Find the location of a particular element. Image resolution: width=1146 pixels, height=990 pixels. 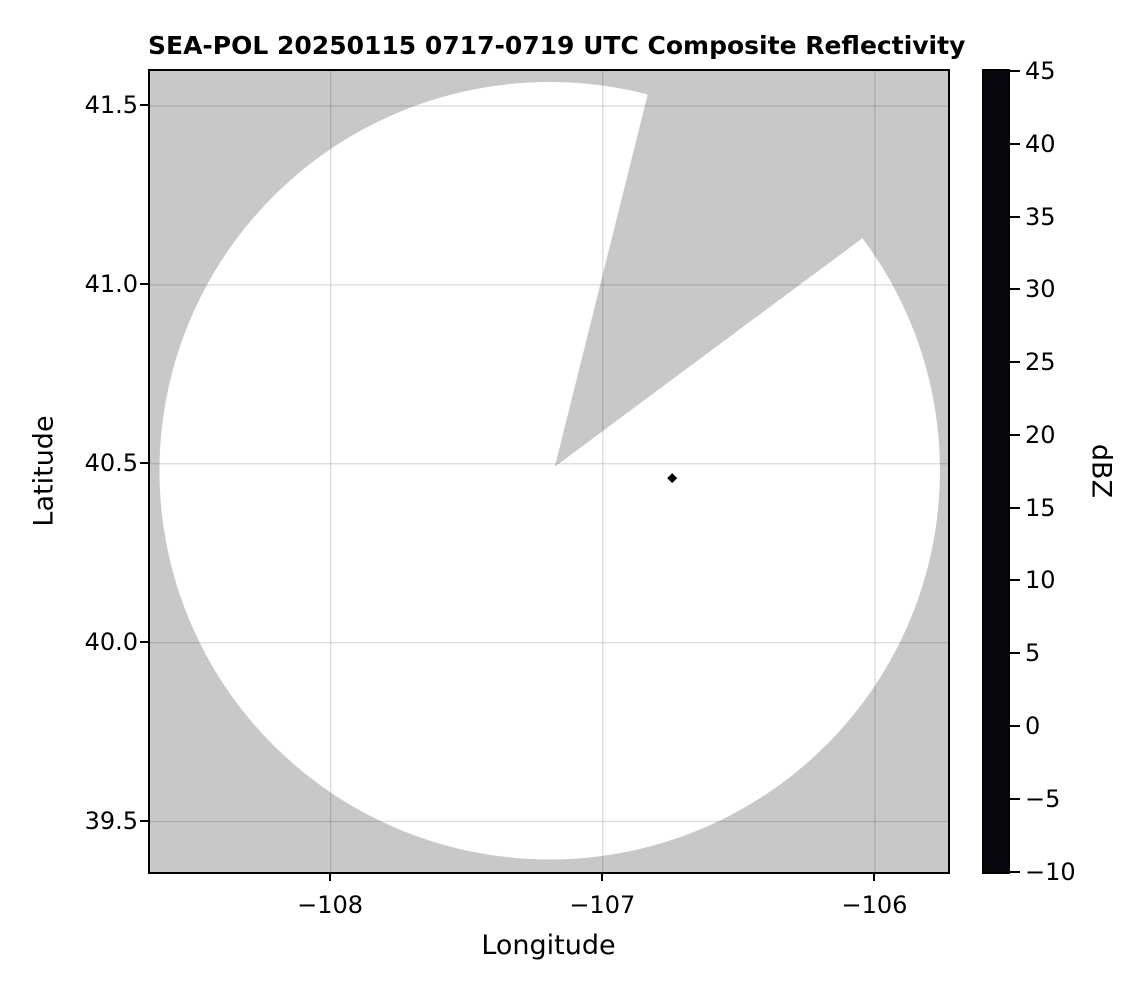

blocked-sector-wedge is located at coordinates (743, 268).